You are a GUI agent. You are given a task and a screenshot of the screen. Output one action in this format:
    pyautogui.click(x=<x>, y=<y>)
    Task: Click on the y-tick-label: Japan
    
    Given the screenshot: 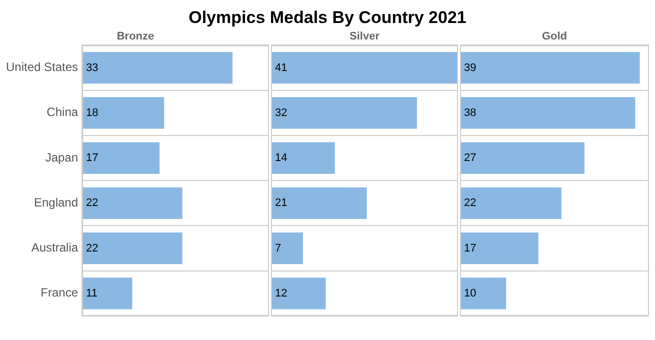 What is the action you would take?
    pyautogui.click(x=61, y=157)
    